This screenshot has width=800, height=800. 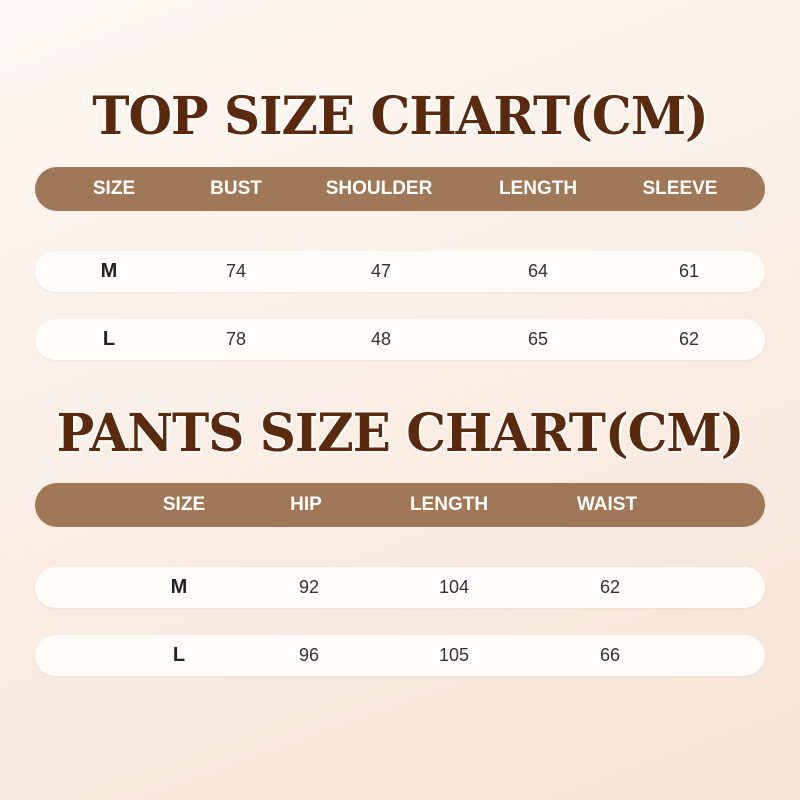 I want to click on header-cell: HIP, so click(x=306, y=504).